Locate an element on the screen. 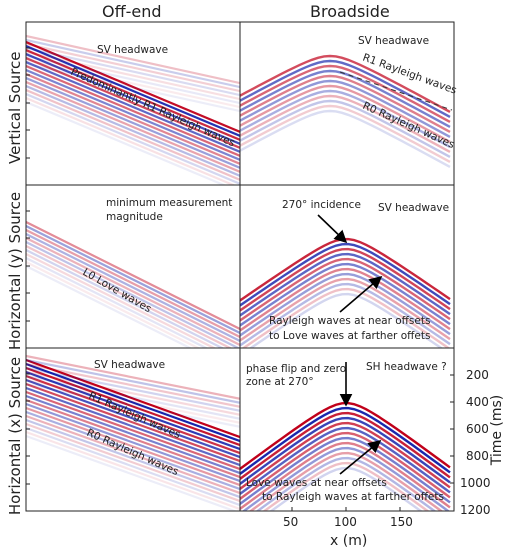  y-tick-1200: 1200 is located at coordinates (475, 510).